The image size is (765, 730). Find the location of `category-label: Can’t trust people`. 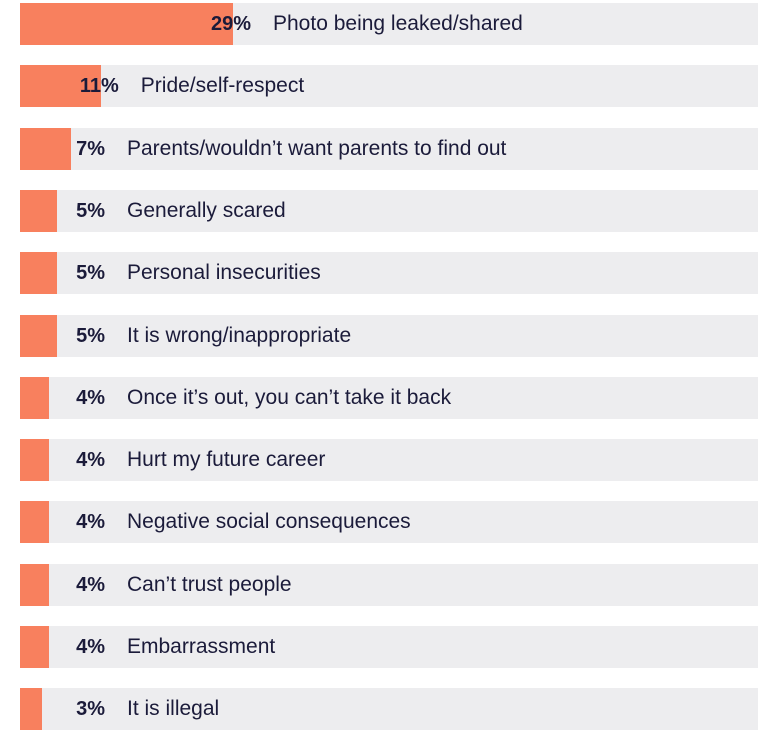

category-label: Can’t trust people is located at coordinates (209, 584).